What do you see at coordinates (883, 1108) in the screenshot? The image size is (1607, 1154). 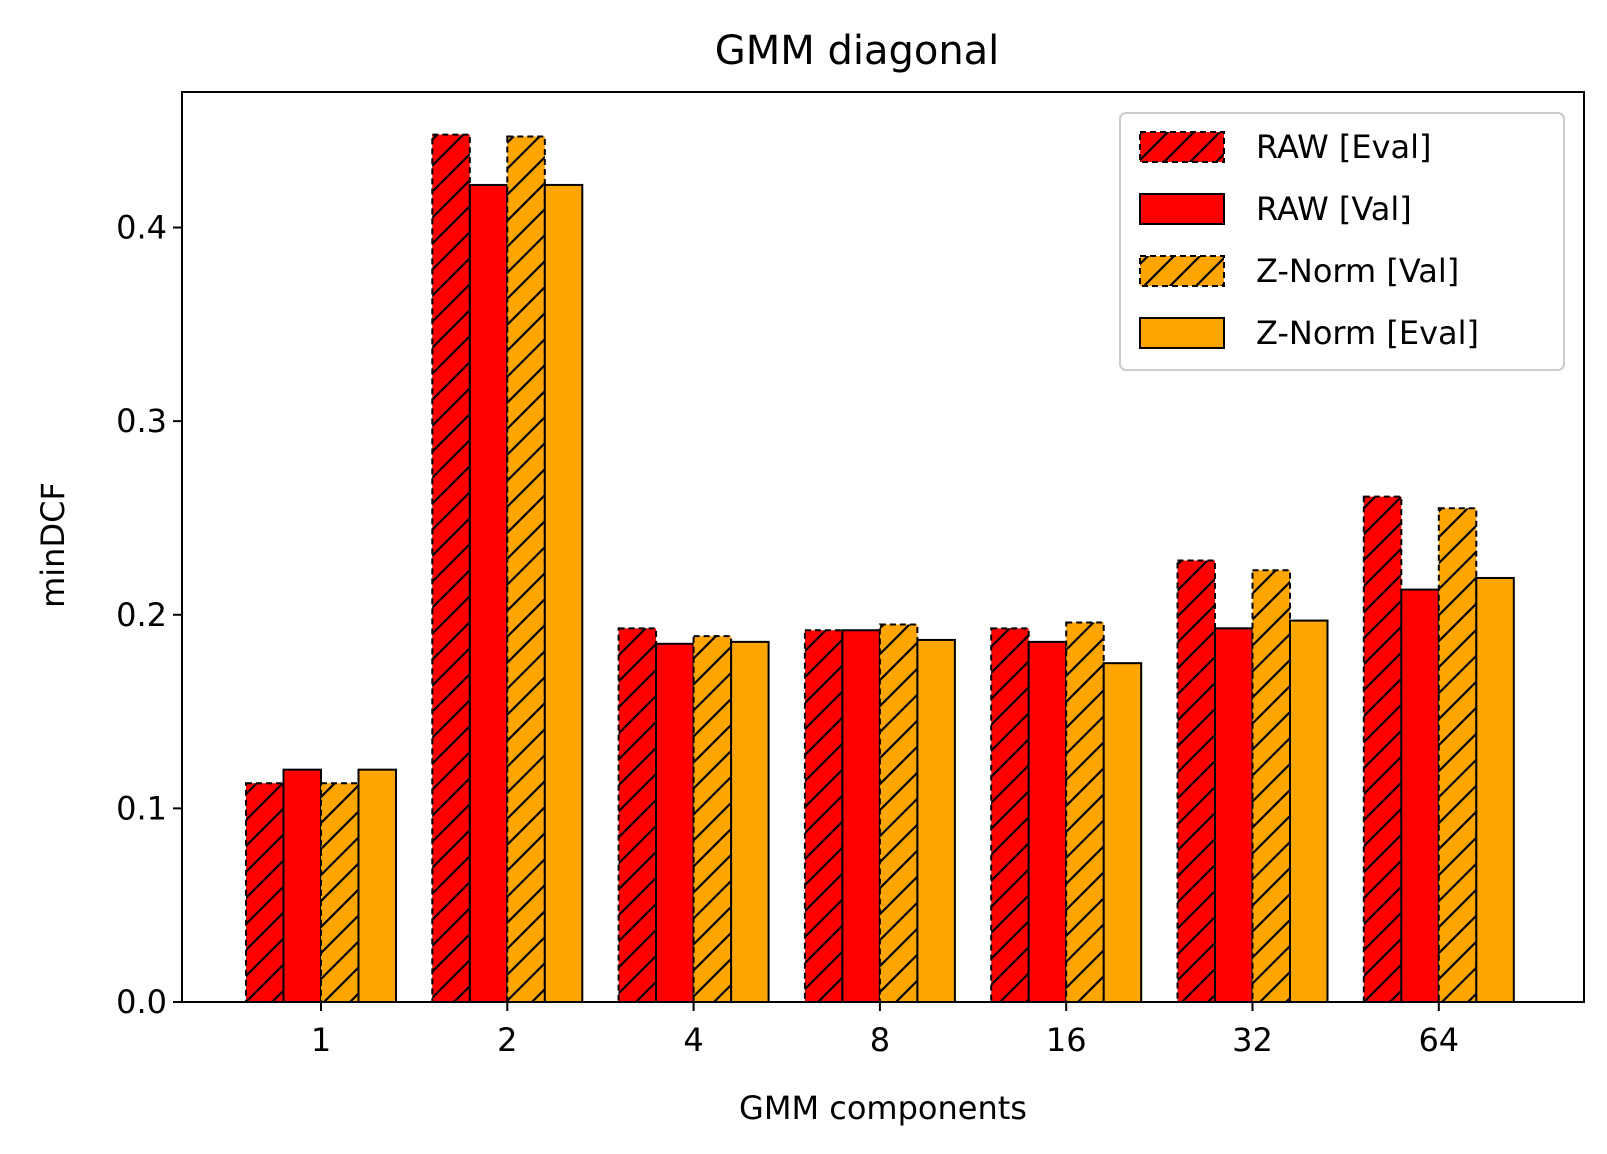 I see `x-axis-label: GMM components` at bounding box center [883, 1108].